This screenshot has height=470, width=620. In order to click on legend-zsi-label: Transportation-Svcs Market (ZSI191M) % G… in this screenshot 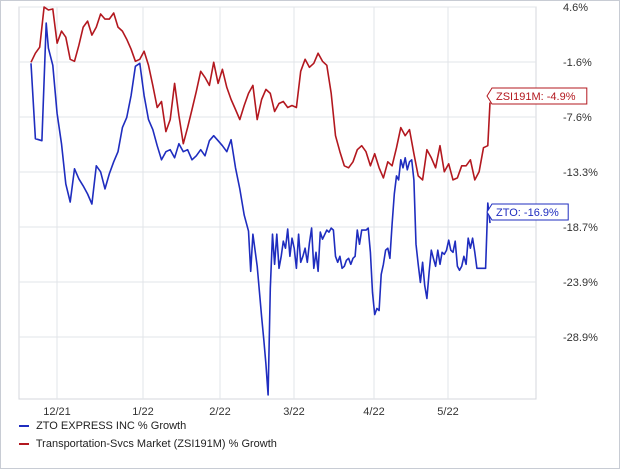, I will do `click(156, 444)`.